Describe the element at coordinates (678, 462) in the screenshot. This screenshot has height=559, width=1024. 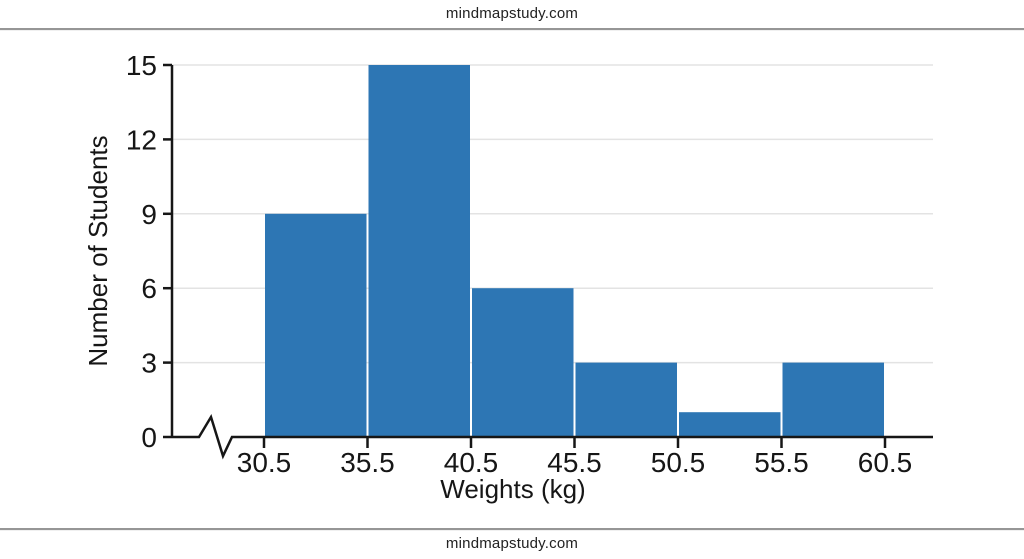
I see `x-tick-label: 50.5` at that location.